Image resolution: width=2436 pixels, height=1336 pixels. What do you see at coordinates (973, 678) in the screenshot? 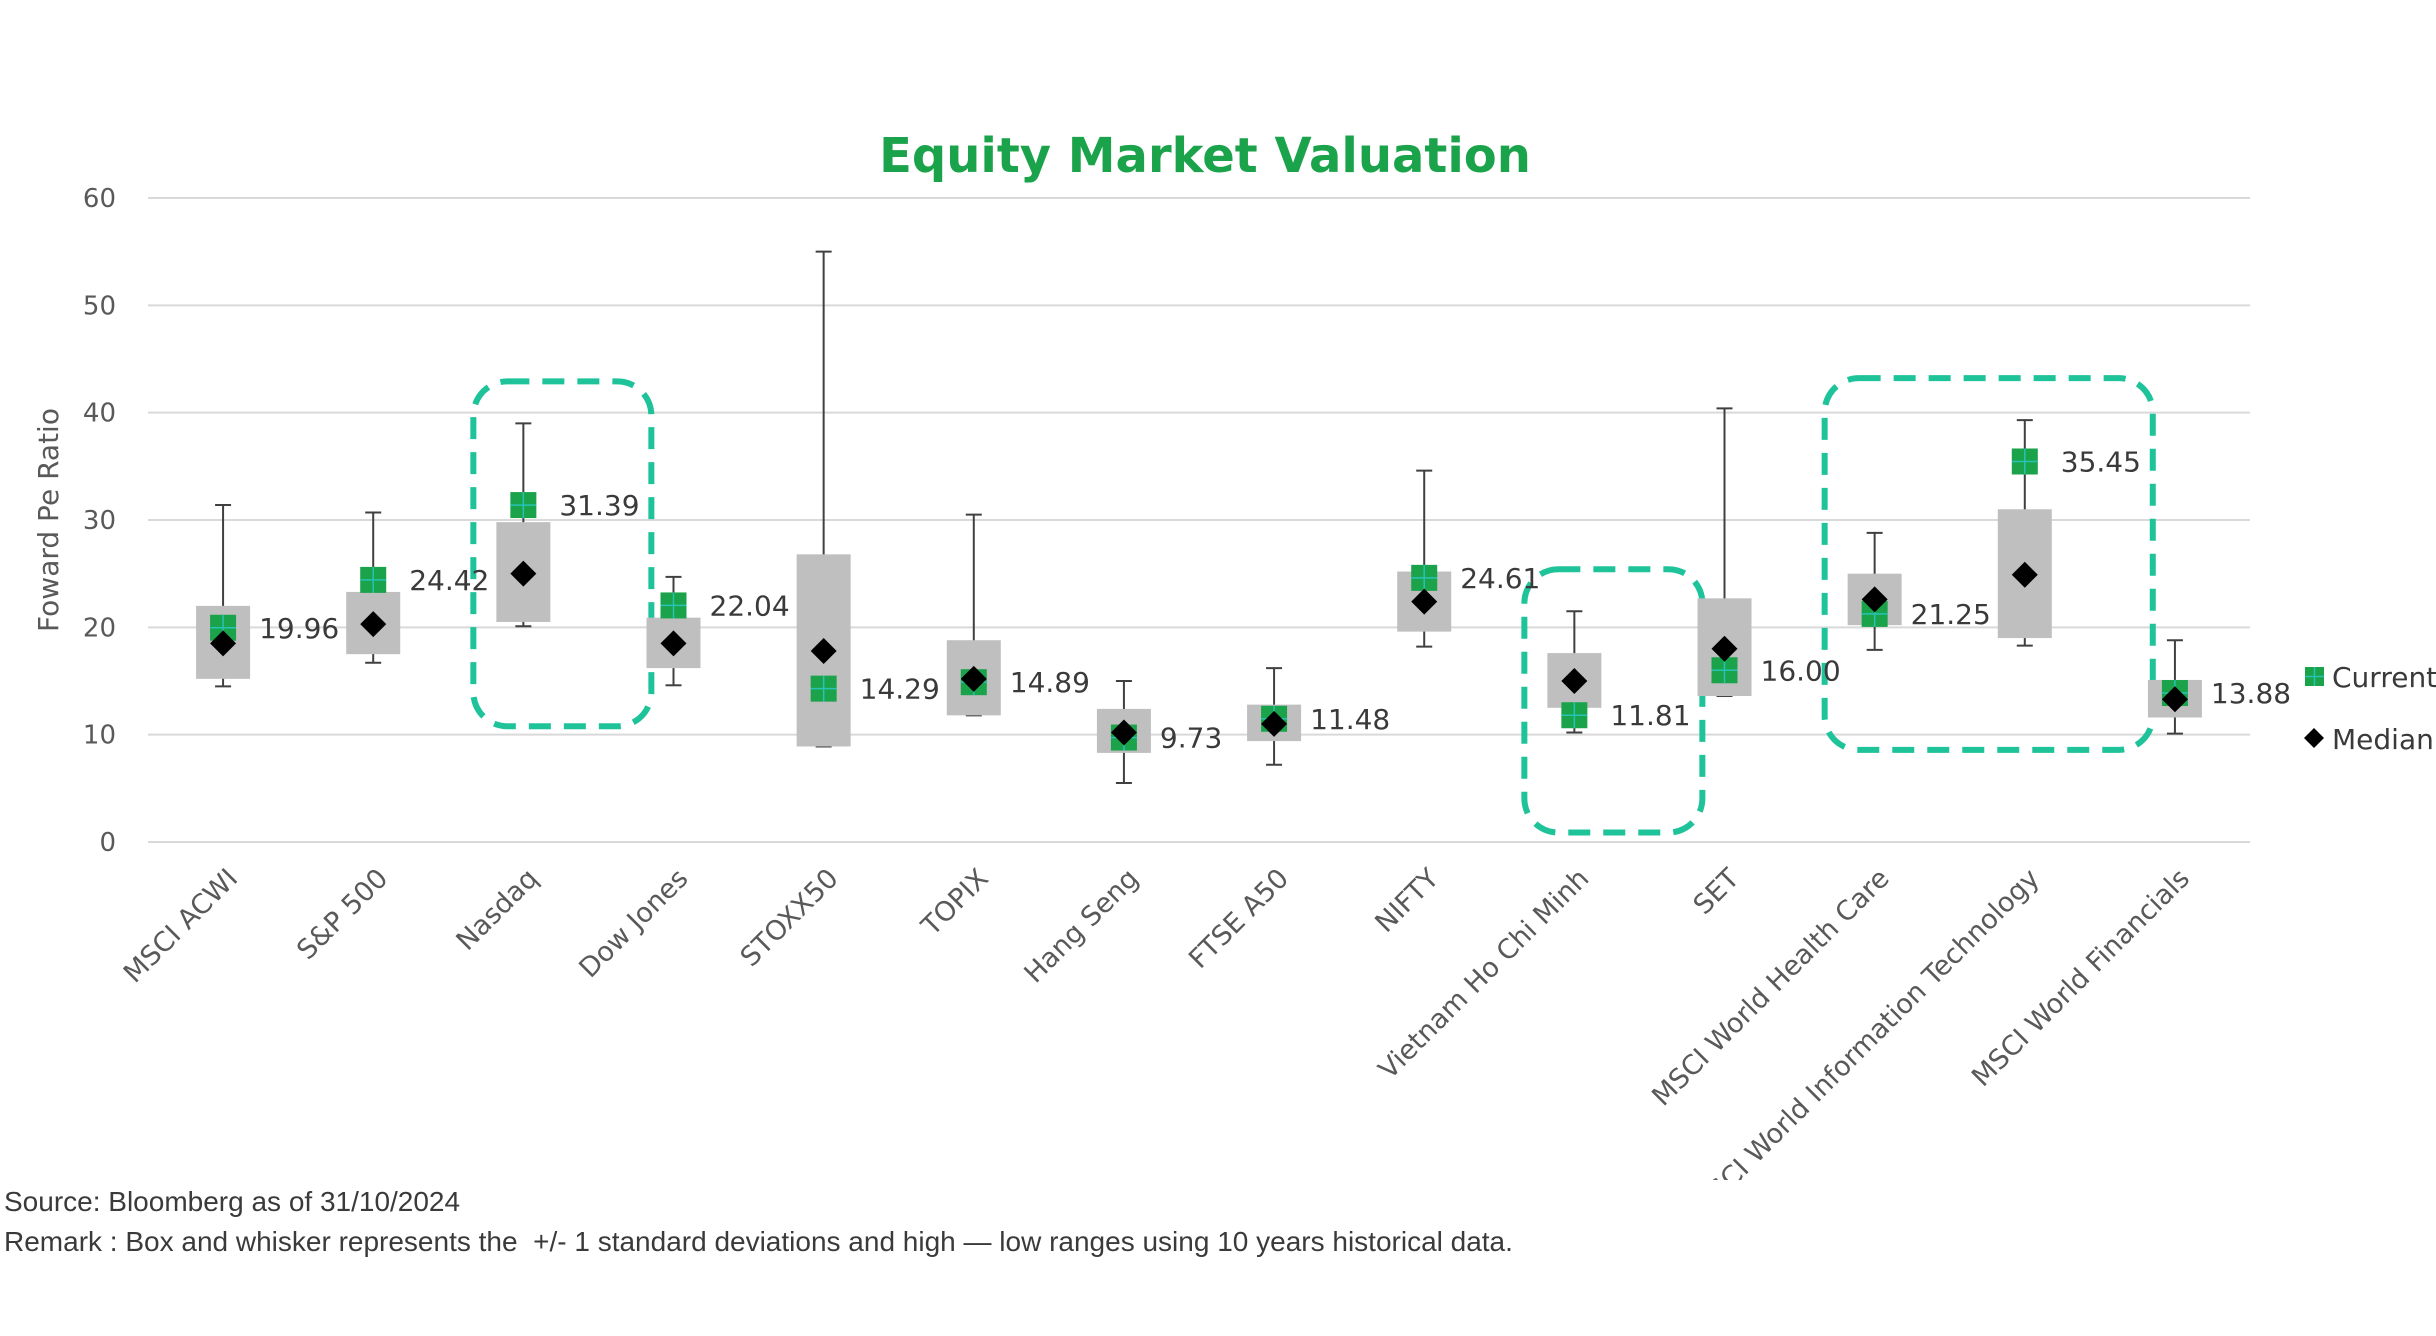
I see `median-marker-topix` at bounding box center [973, 678].